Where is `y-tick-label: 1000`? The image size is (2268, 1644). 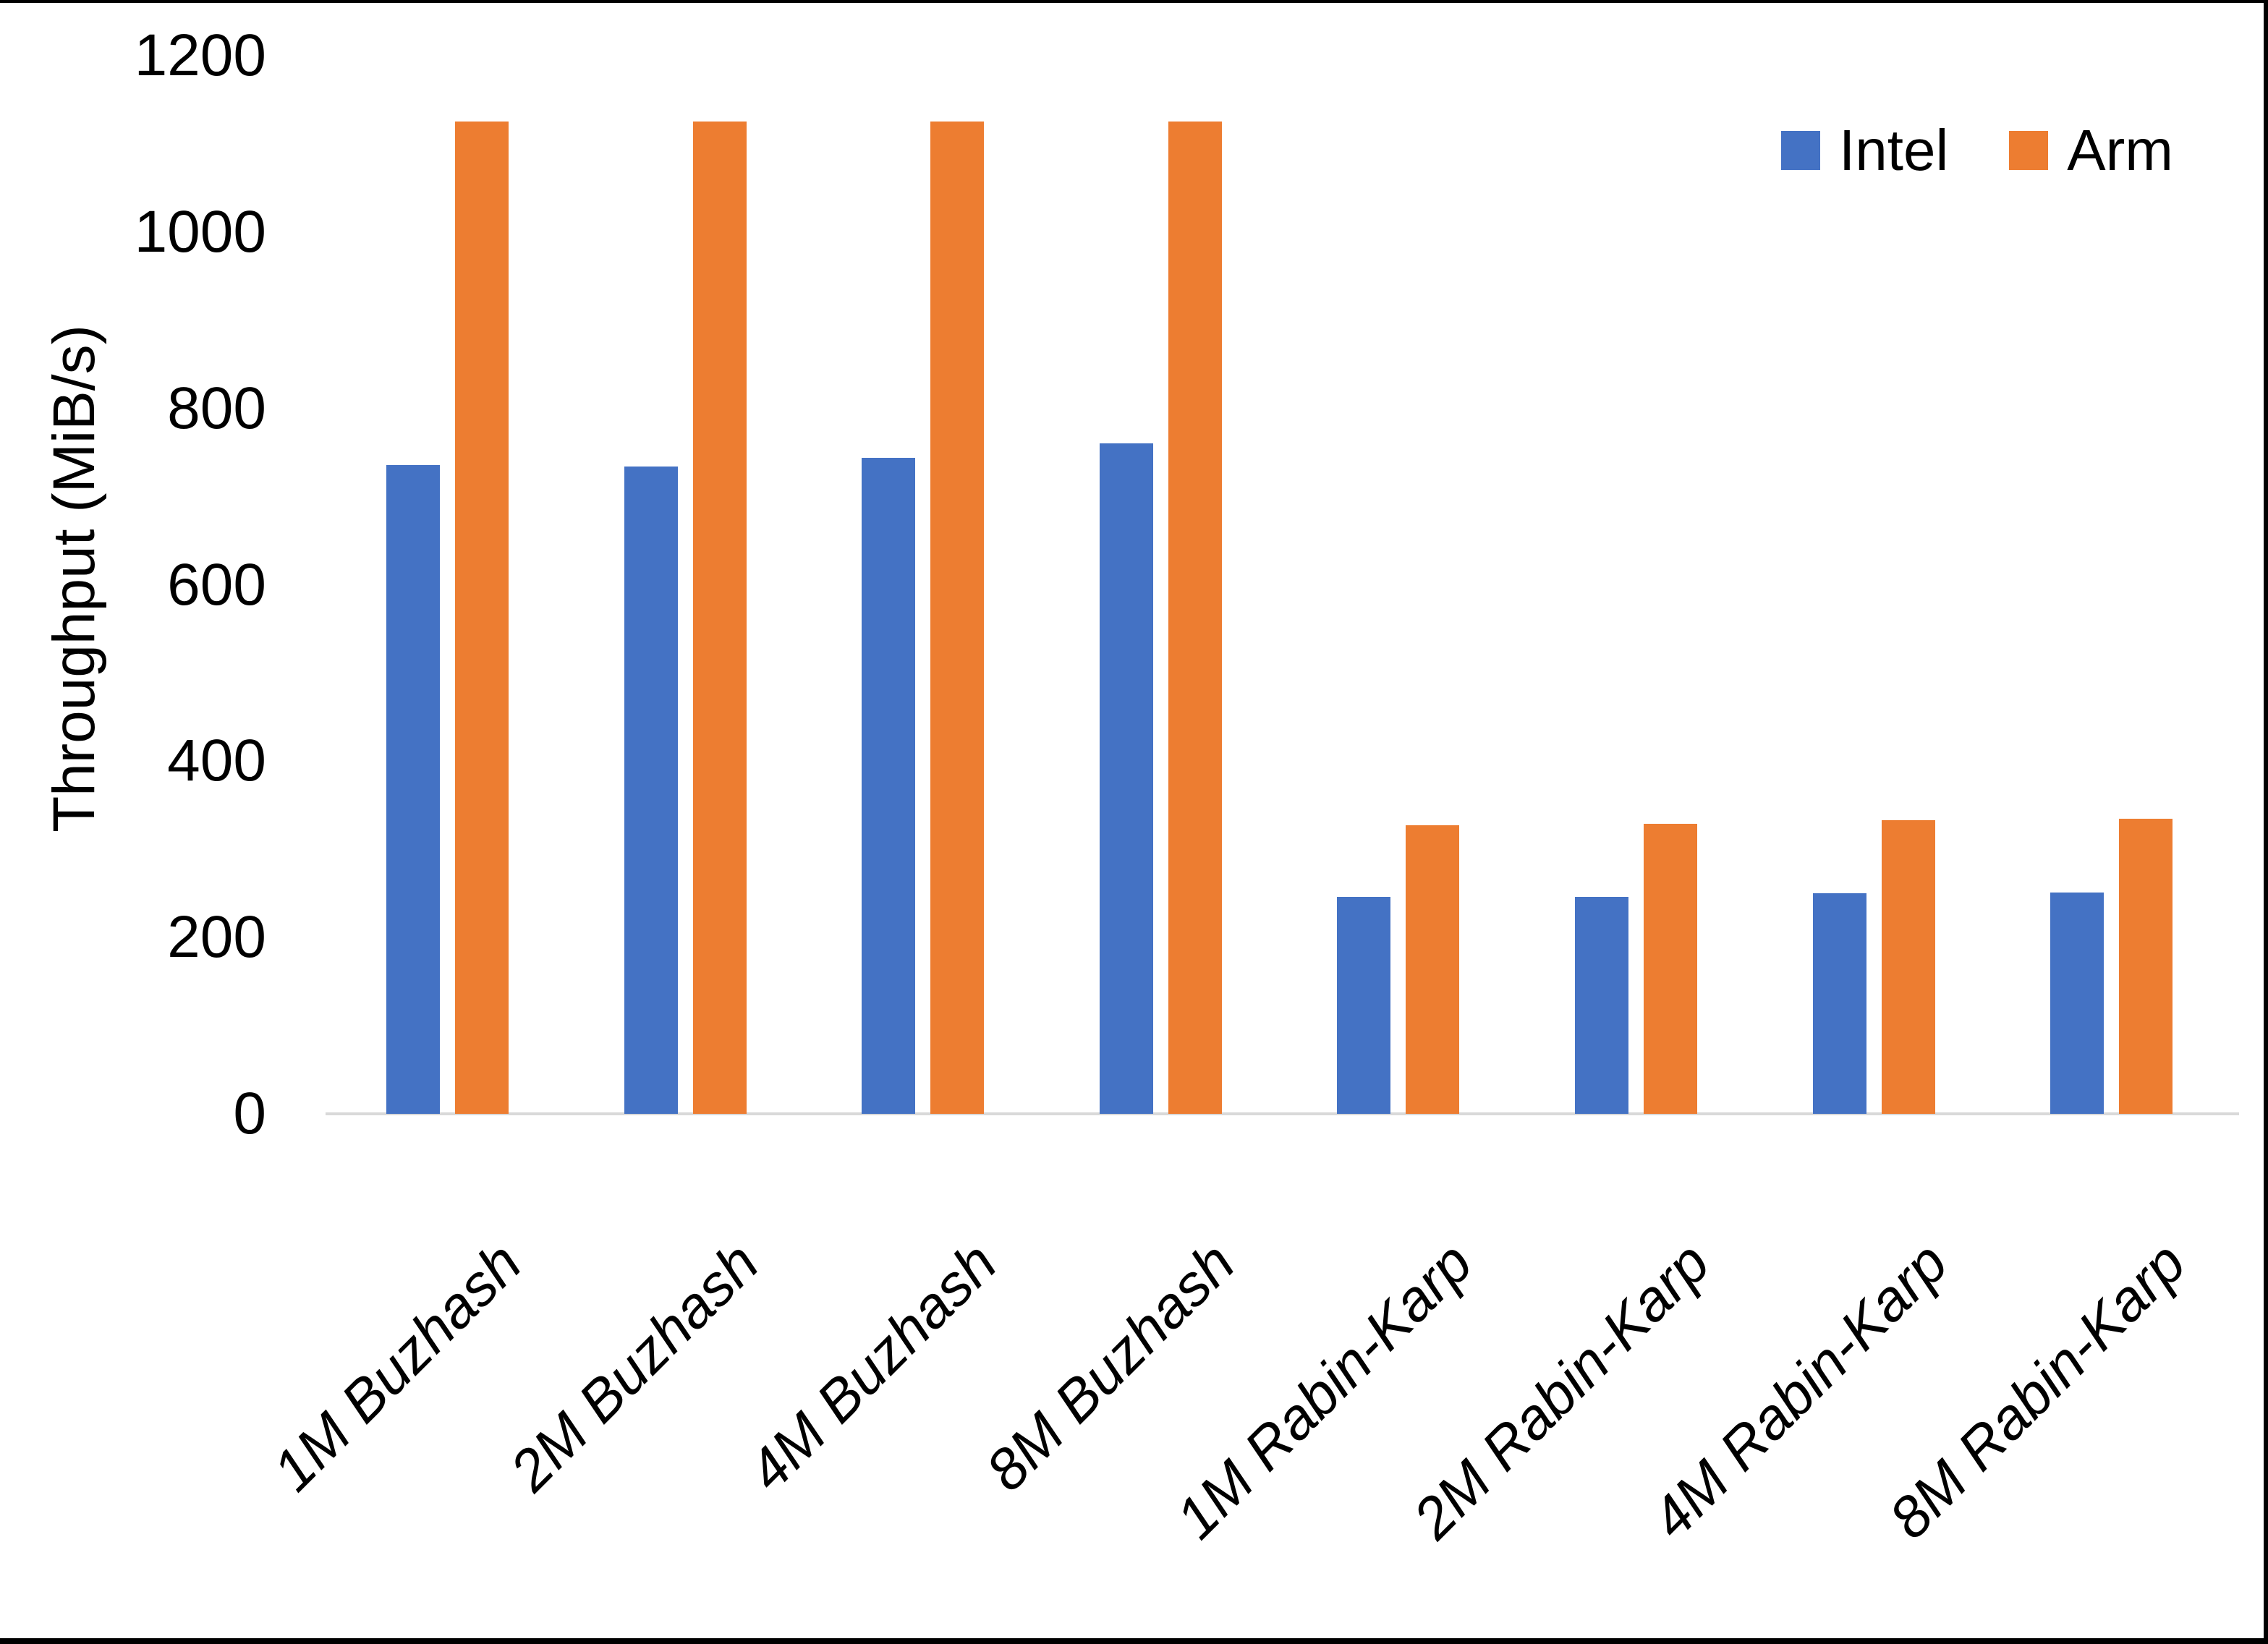
y-tick-label: 1000 is located at coordinates (200, 231).